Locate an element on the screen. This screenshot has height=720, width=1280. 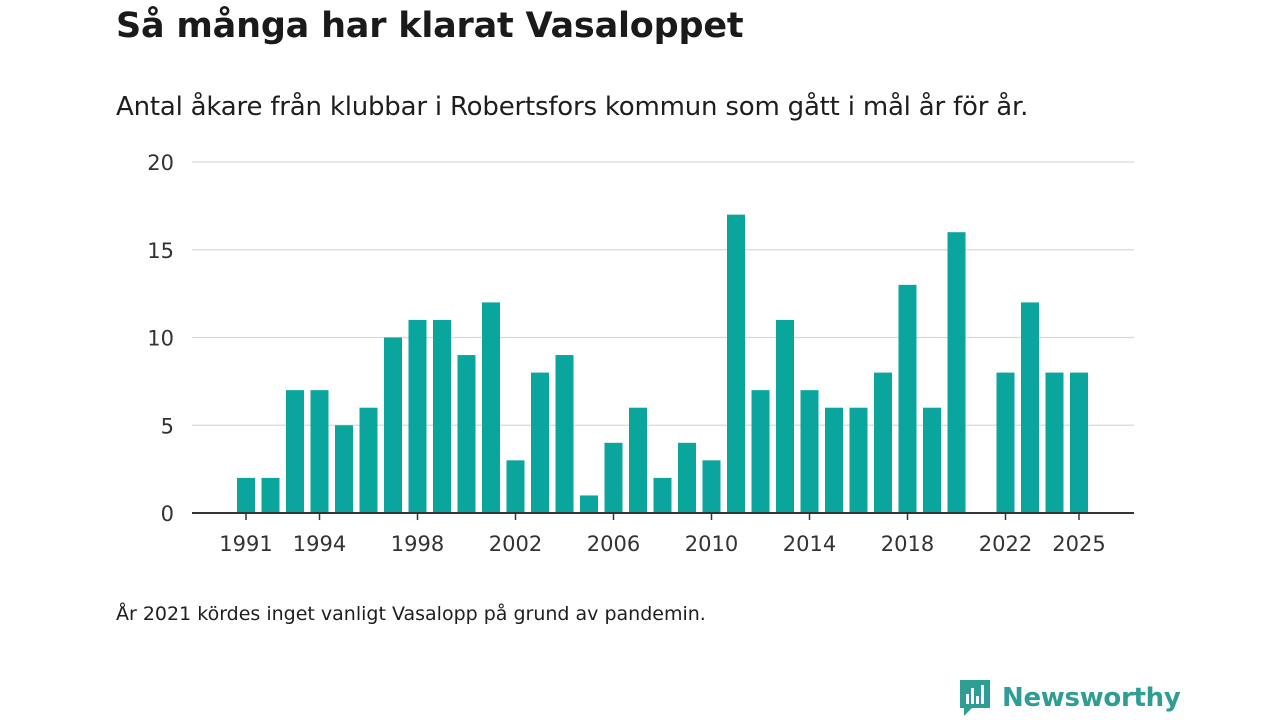
newsworthy-logo-icon is located at coordinates (975, 698).